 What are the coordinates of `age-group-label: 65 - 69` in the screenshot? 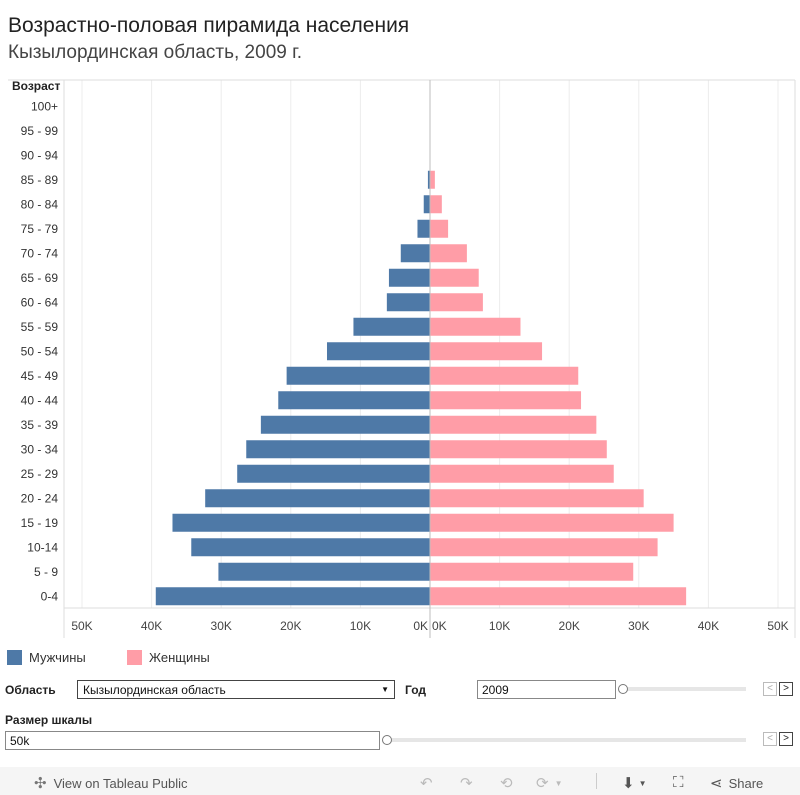 It's located at (40, 278).